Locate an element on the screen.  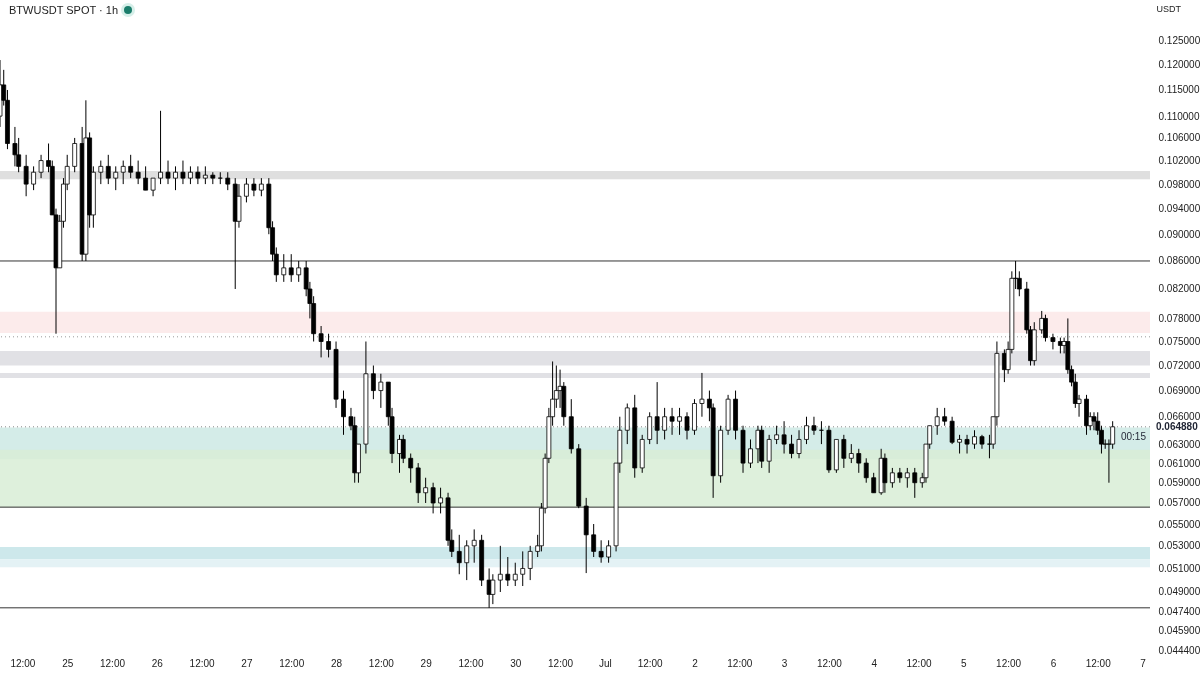
x-tick-label: 7 is located at coordinates (1143, 663).